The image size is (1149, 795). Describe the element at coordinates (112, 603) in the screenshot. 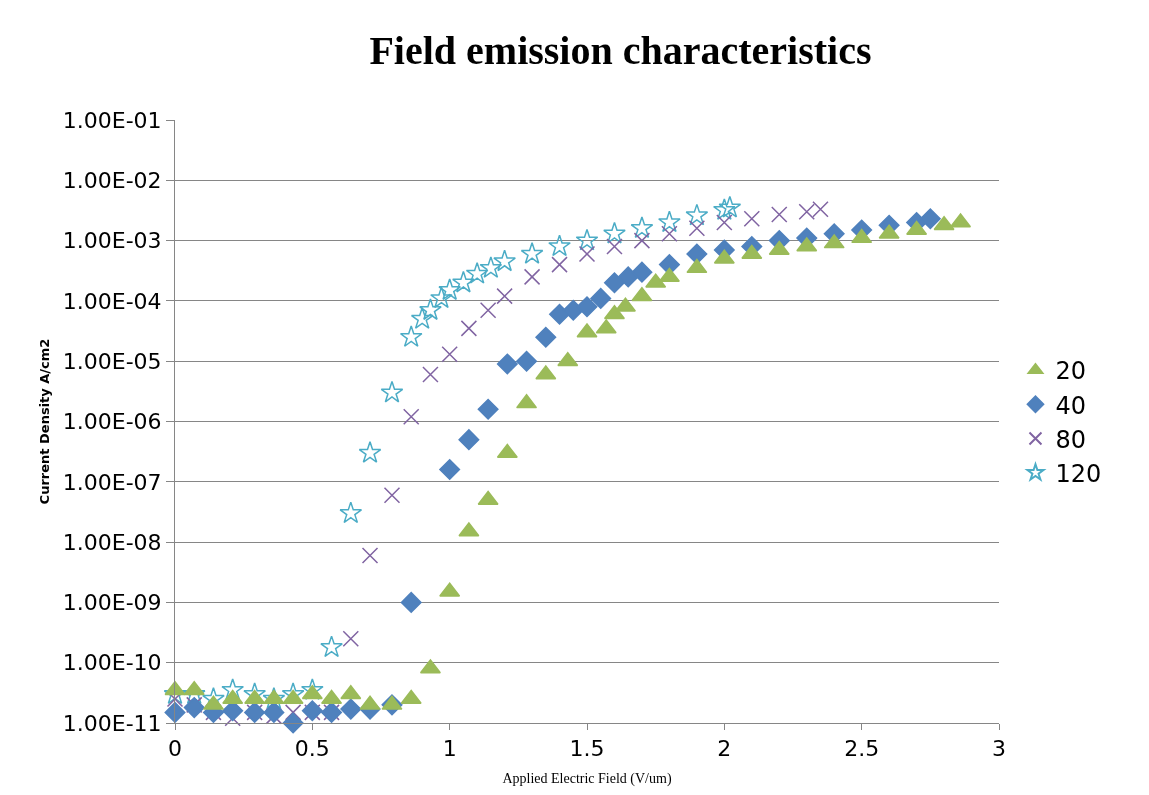

I see `y-tick-label: 1.00E-09` at that location.